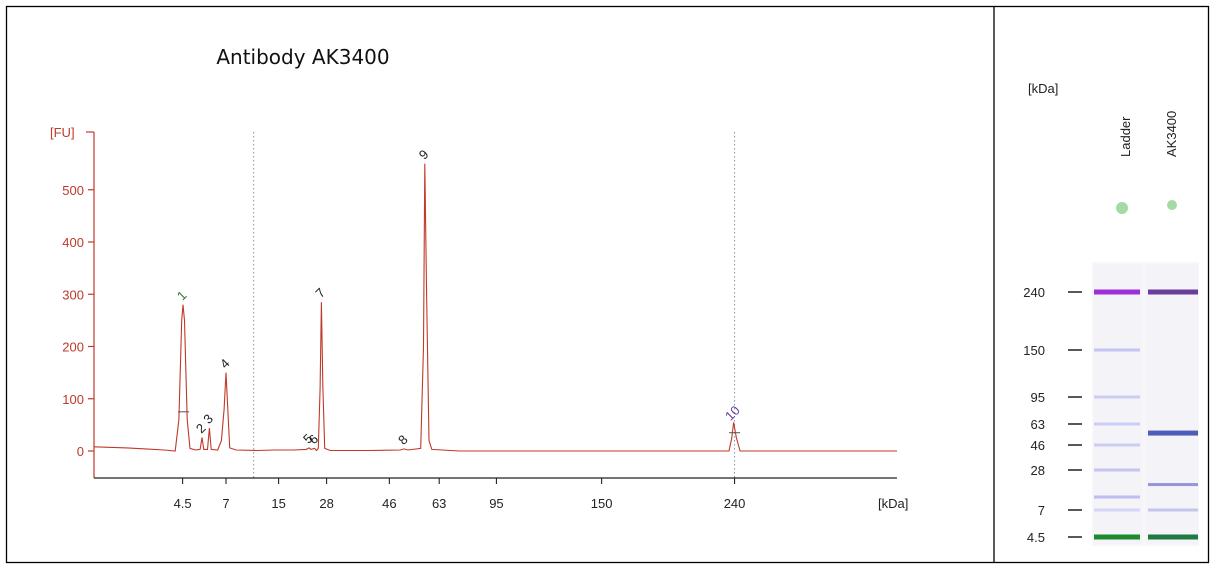  Describe the element at coordinates (389, 503) in the screenshot. I see `x-tick-label: 46` at that location.